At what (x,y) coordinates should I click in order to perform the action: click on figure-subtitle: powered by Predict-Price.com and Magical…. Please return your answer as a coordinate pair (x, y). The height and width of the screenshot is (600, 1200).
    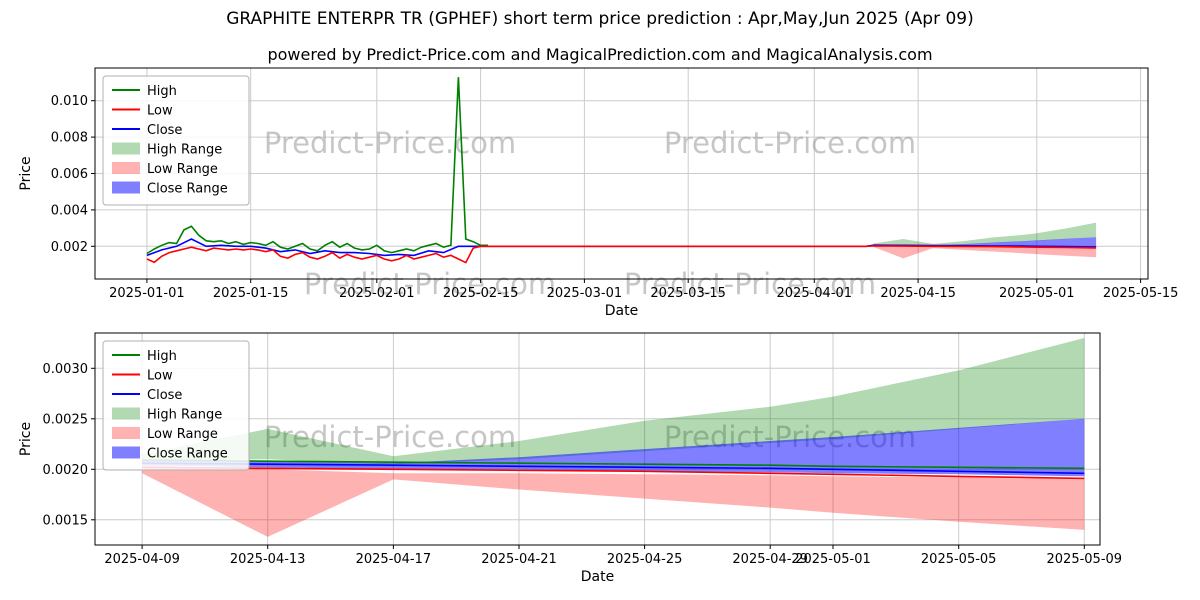
    Looking at the image, I should click on (600, 54).